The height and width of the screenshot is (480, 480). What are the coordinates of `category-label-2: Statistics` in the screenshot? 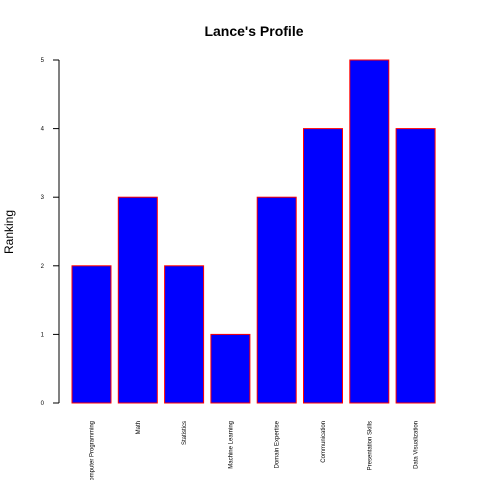 It's located at (185, 433).